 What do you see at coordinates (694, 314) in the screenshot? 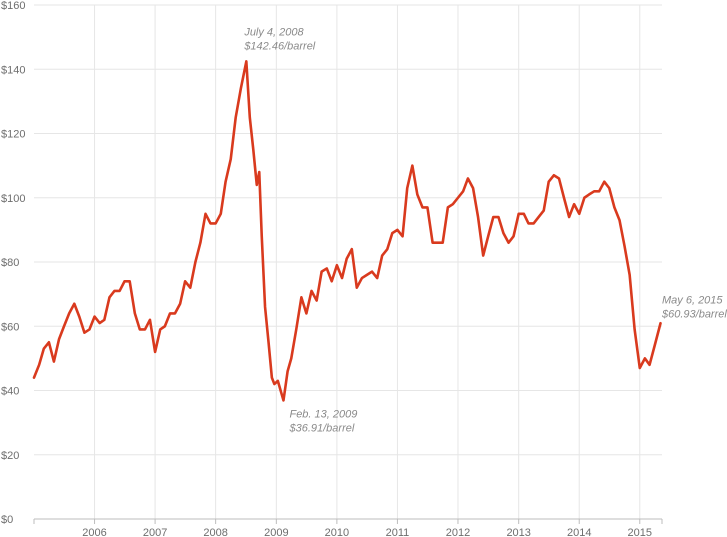
I see `annotation-price: $60.93/barrel` at bounding box center [694, 314].